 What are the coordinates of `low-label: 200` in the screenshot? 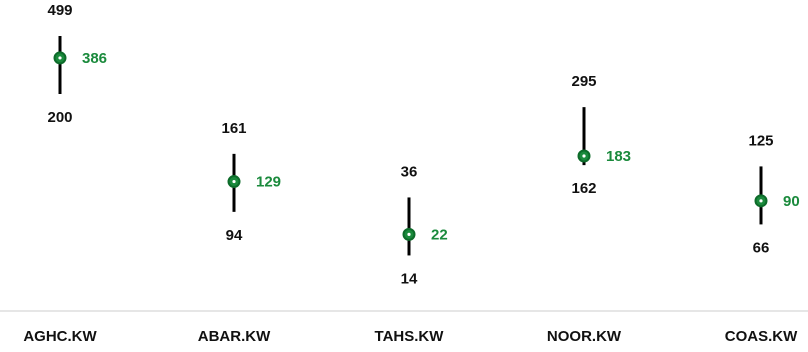 It's located at (59, 117).